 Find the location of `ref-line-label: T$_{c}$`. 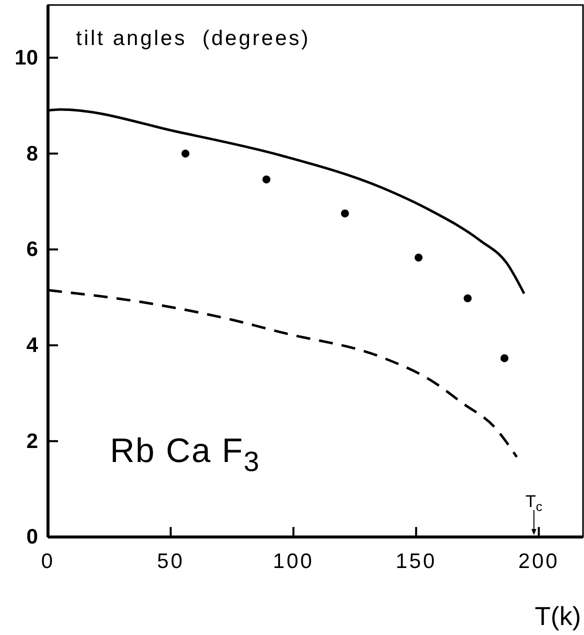

ref-line-label: T$_{c}$ is located at coordinates (534, 503).